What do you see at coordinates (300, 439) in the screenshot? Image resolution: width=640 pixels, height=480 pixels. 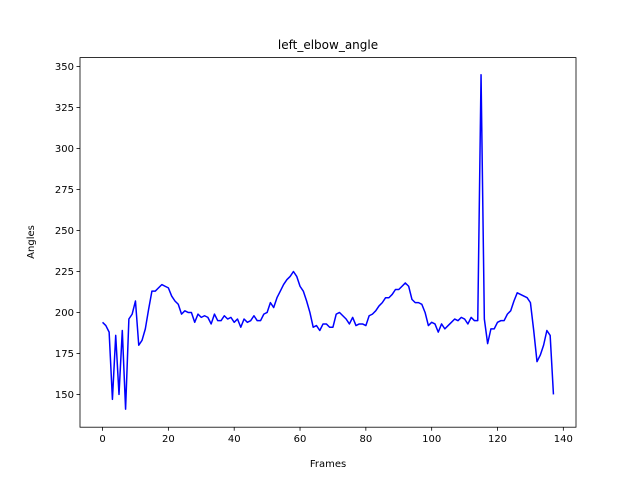 I see `x-tick-label: 60` at bounding box center [300, 439].